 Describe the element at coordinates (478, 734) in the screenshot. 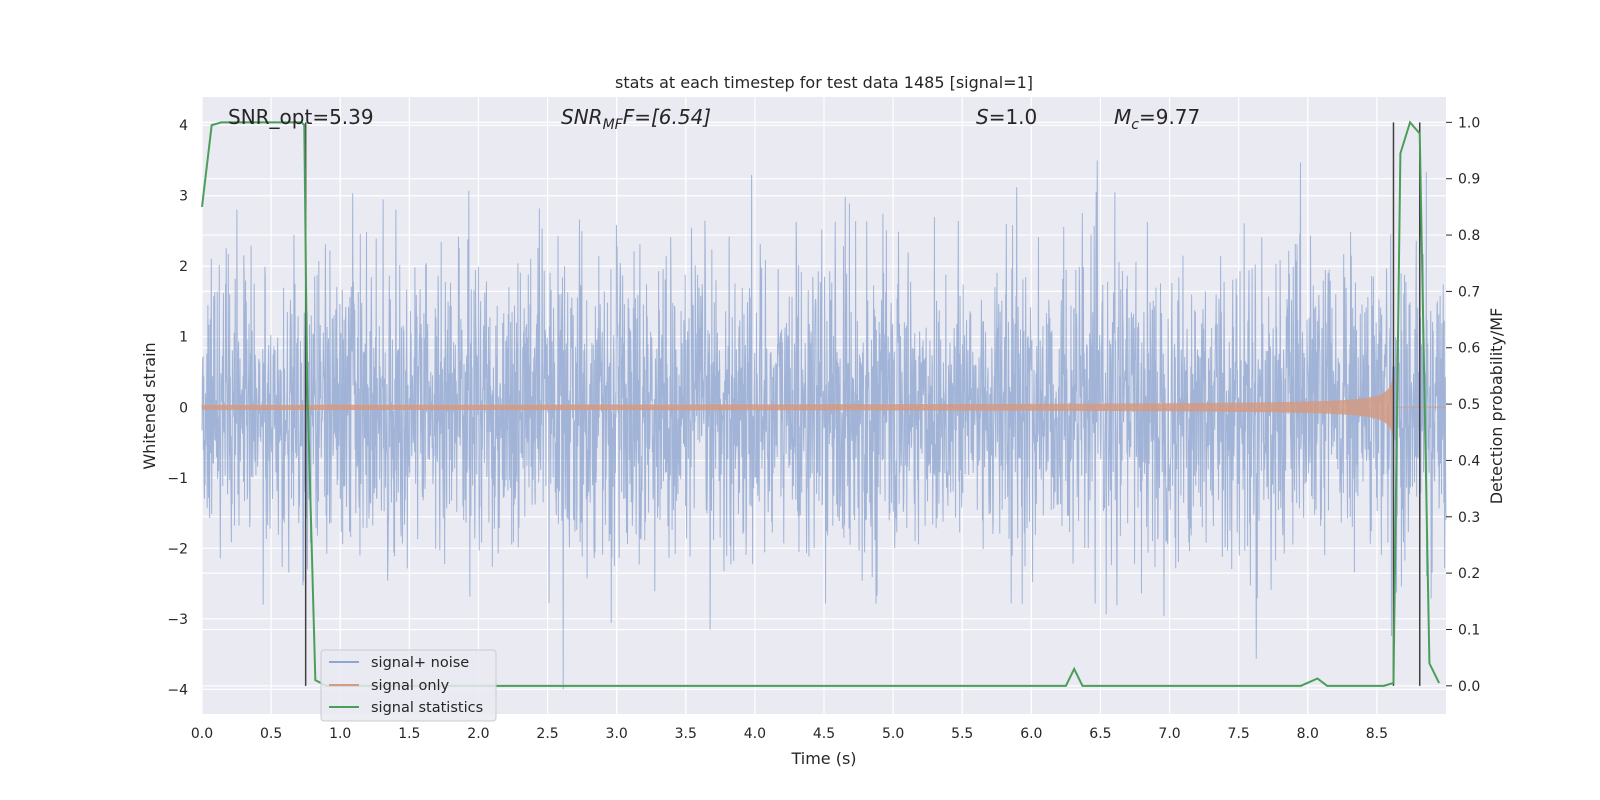

I see `x-tick-label: 2.0` at that location.